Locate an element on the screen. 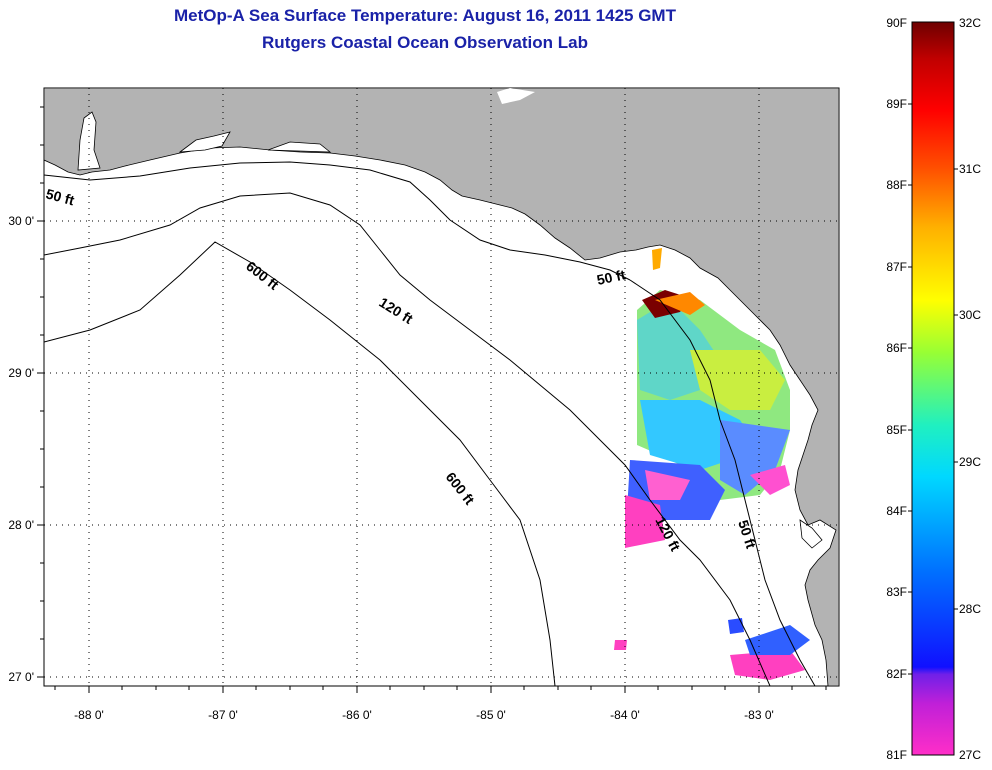 The width and height of the screenshot is (992, 770). contour-50ft-south is located at coordinates (722, 482).